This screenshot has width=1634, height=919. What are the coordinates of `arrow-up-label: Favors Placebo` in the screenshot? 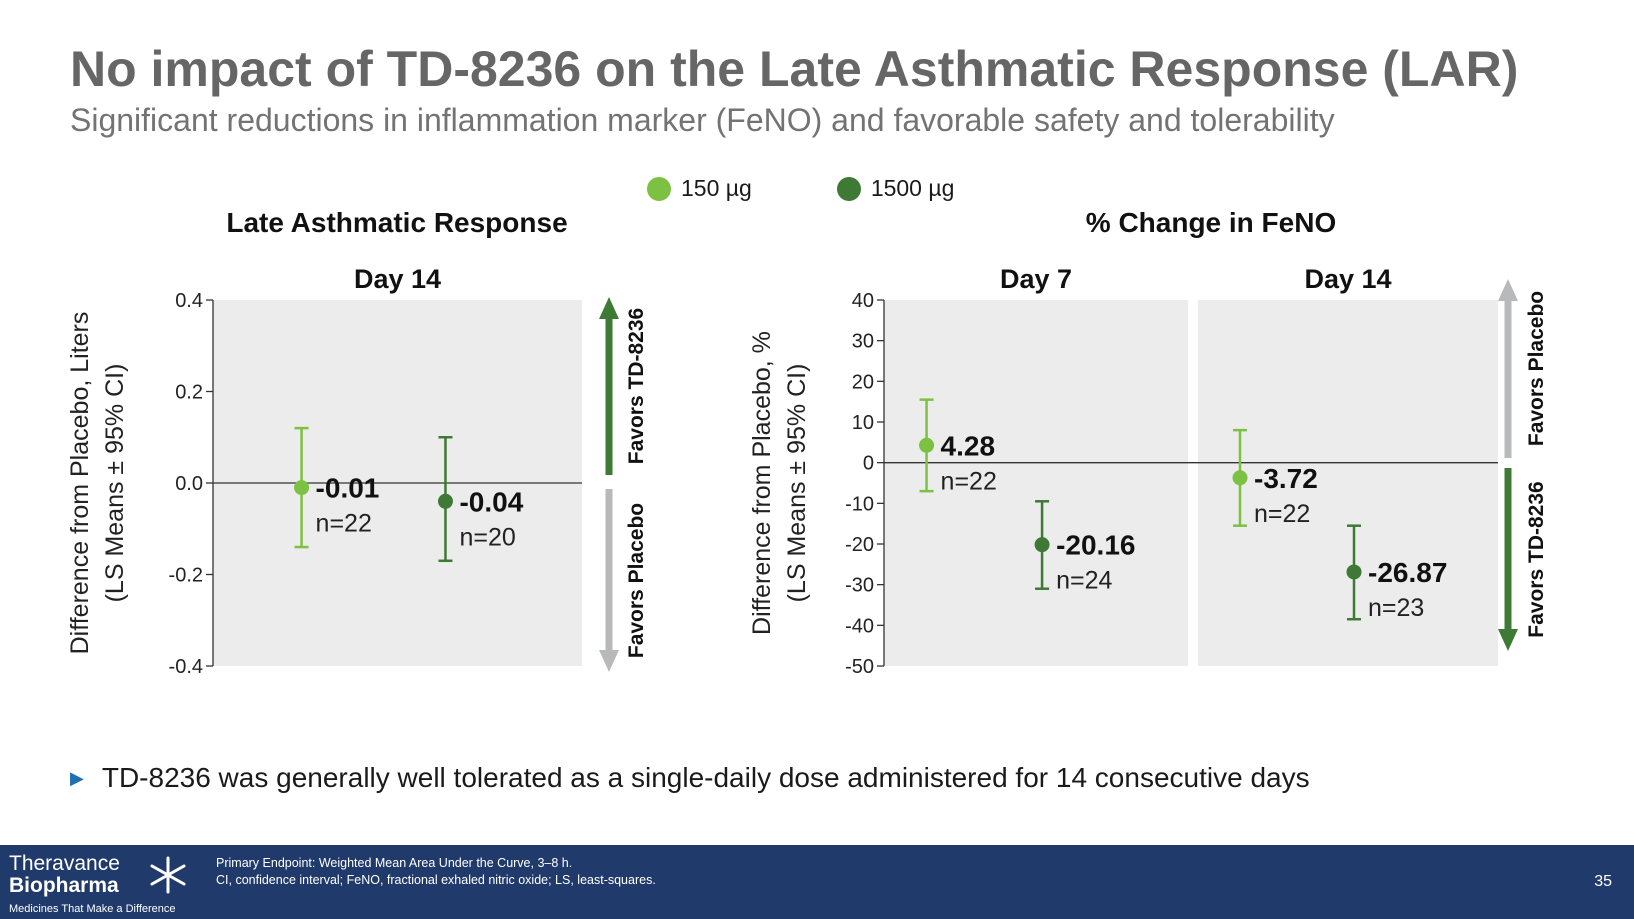 It's located at (1536, 368).